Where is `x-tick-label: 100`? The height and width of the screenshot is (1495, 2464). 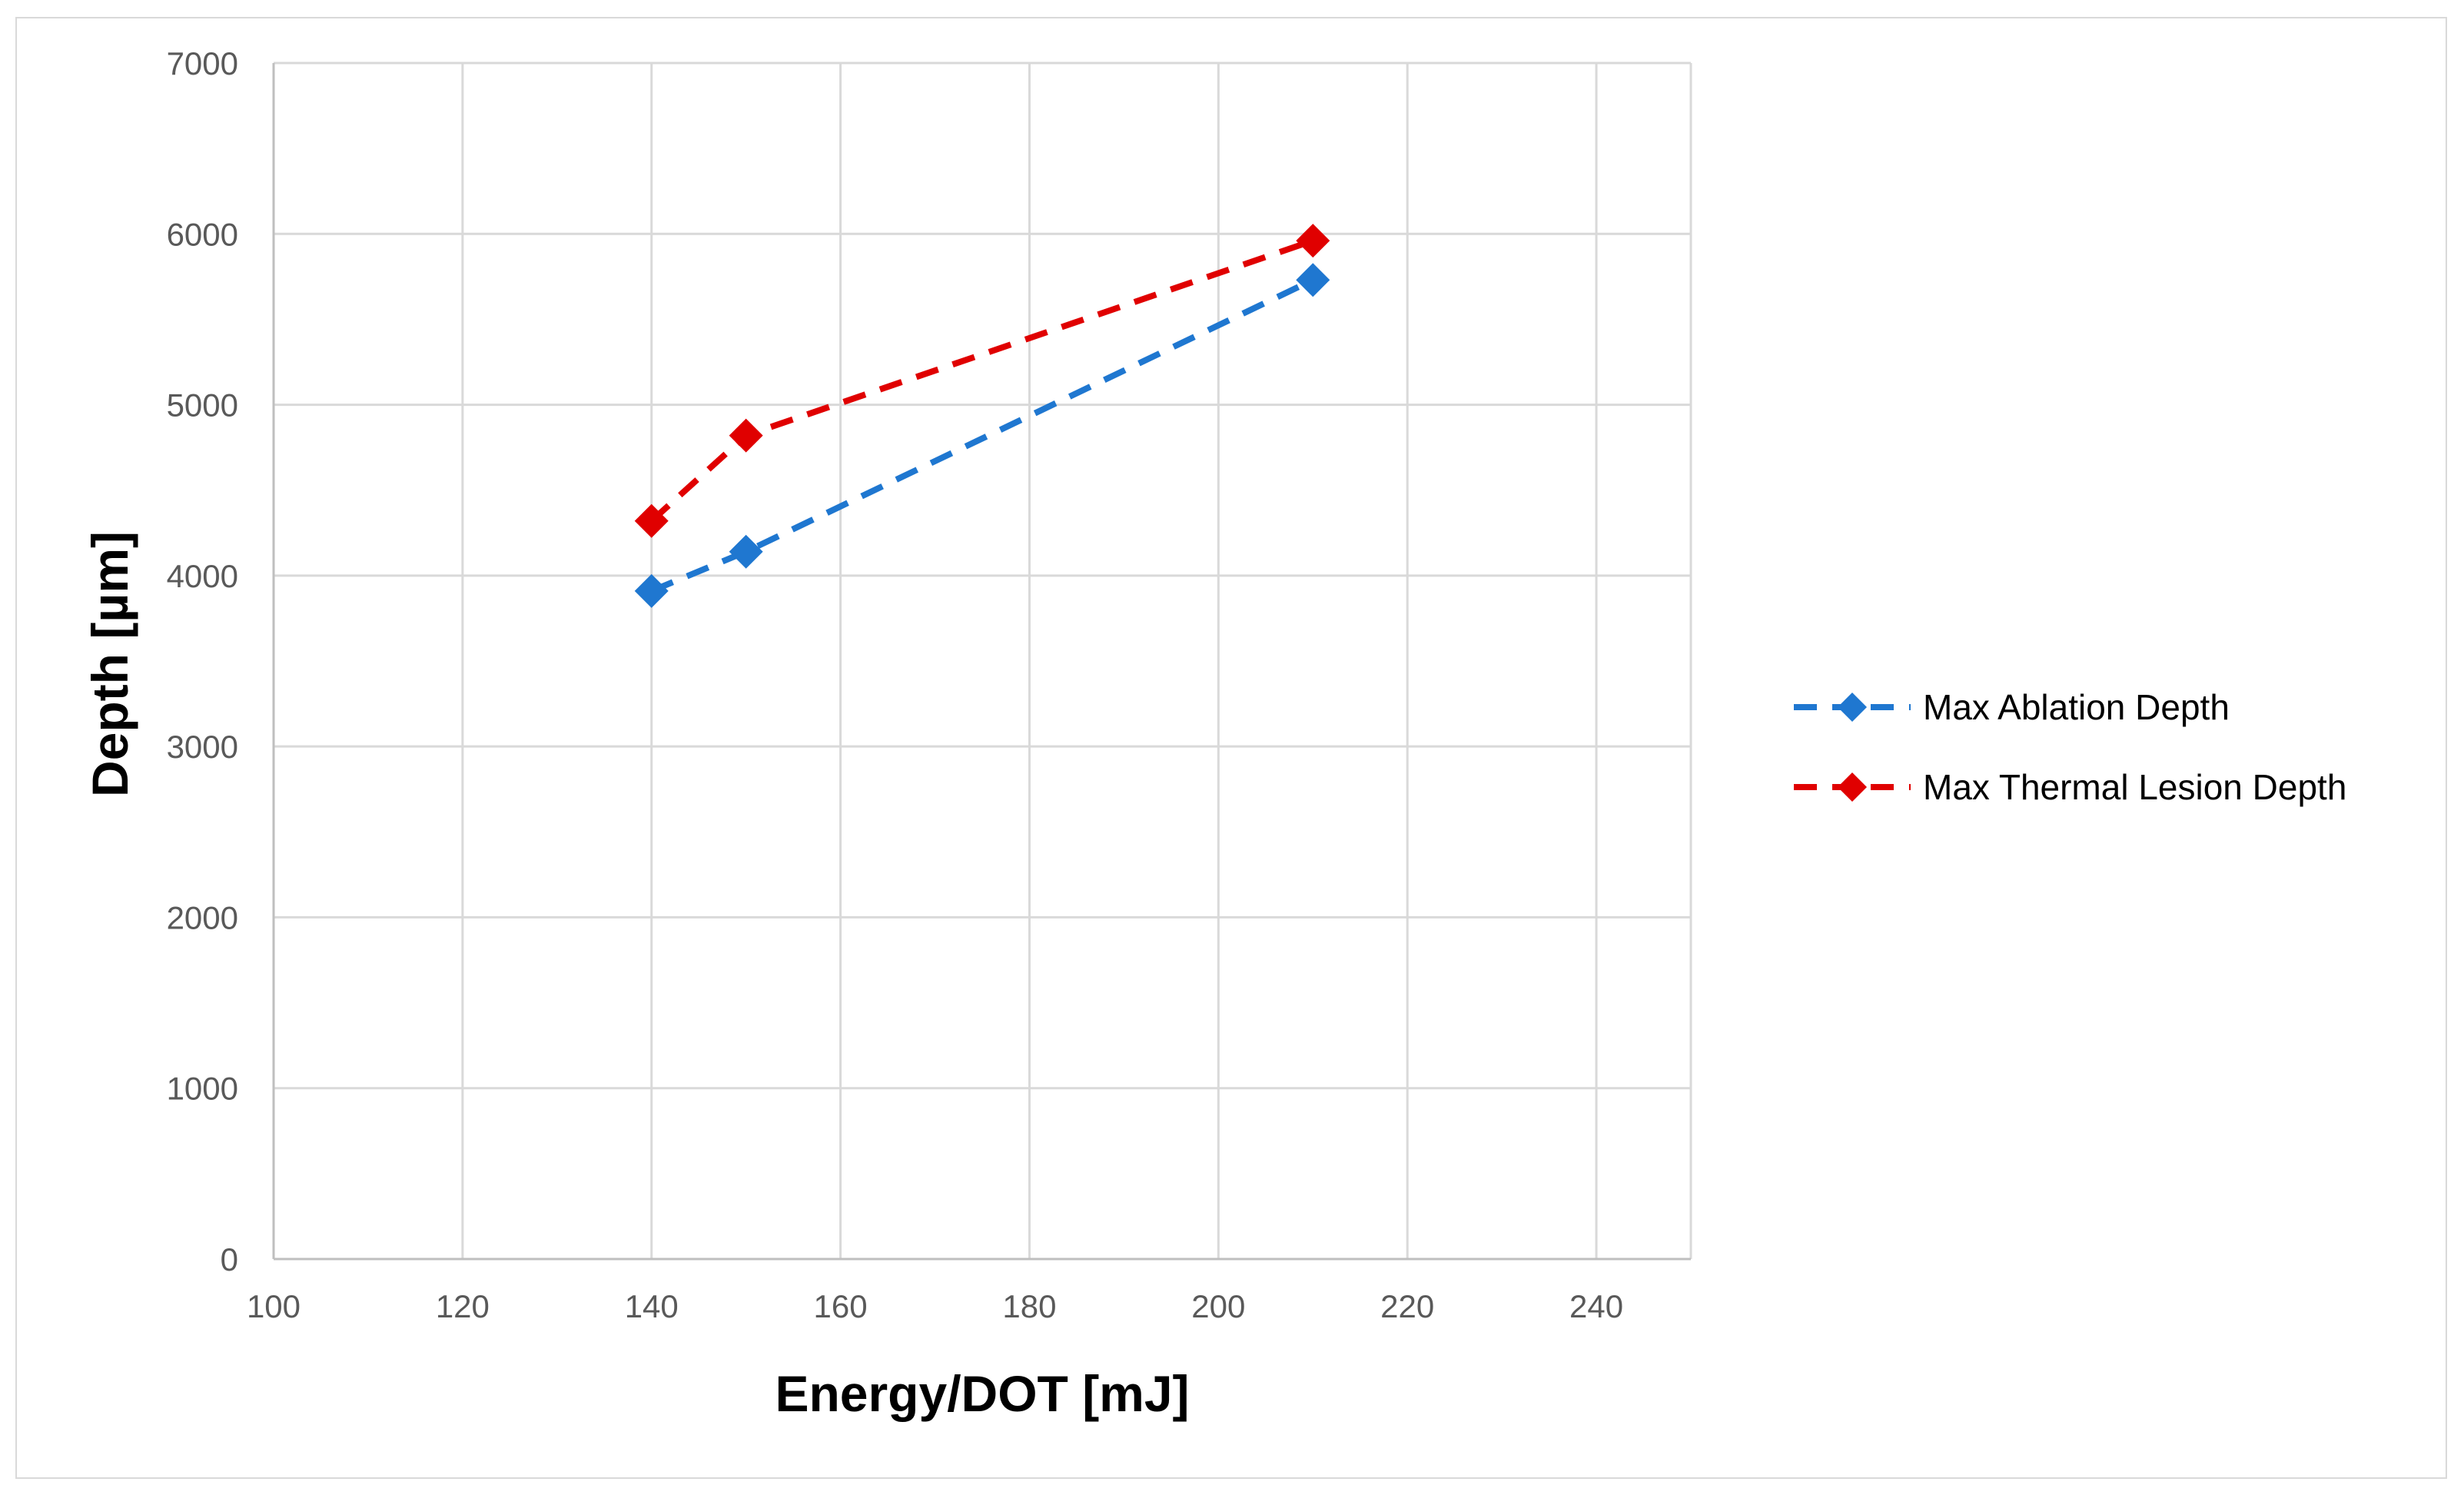 x-tick-label: 100 is located at coordinates (274, 1306).